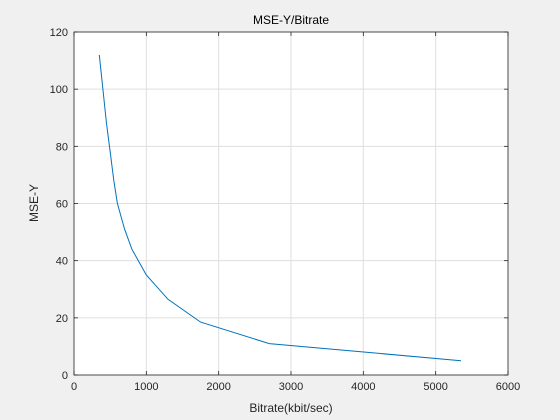 This screenshot has height=420, width=560. Describe the element at coordinates (146, 387) in the screenshot. I see `x-tick-label: 1000` at that location.